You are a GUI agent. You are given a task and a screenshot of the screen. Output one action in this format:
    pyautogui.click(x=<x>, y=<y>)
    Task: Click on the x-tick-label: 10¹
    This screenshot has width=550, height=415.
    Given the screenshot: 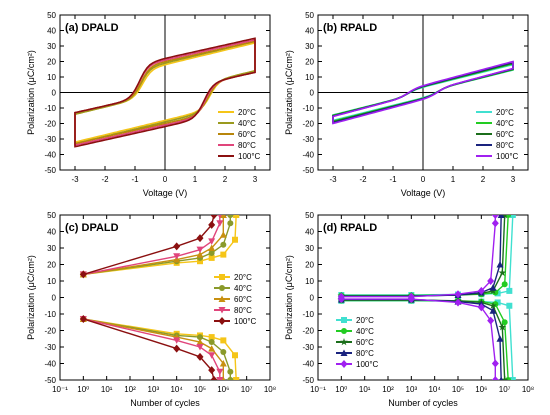 What is the action you would take?
    pyautogui.click(x=365, y=389)
    